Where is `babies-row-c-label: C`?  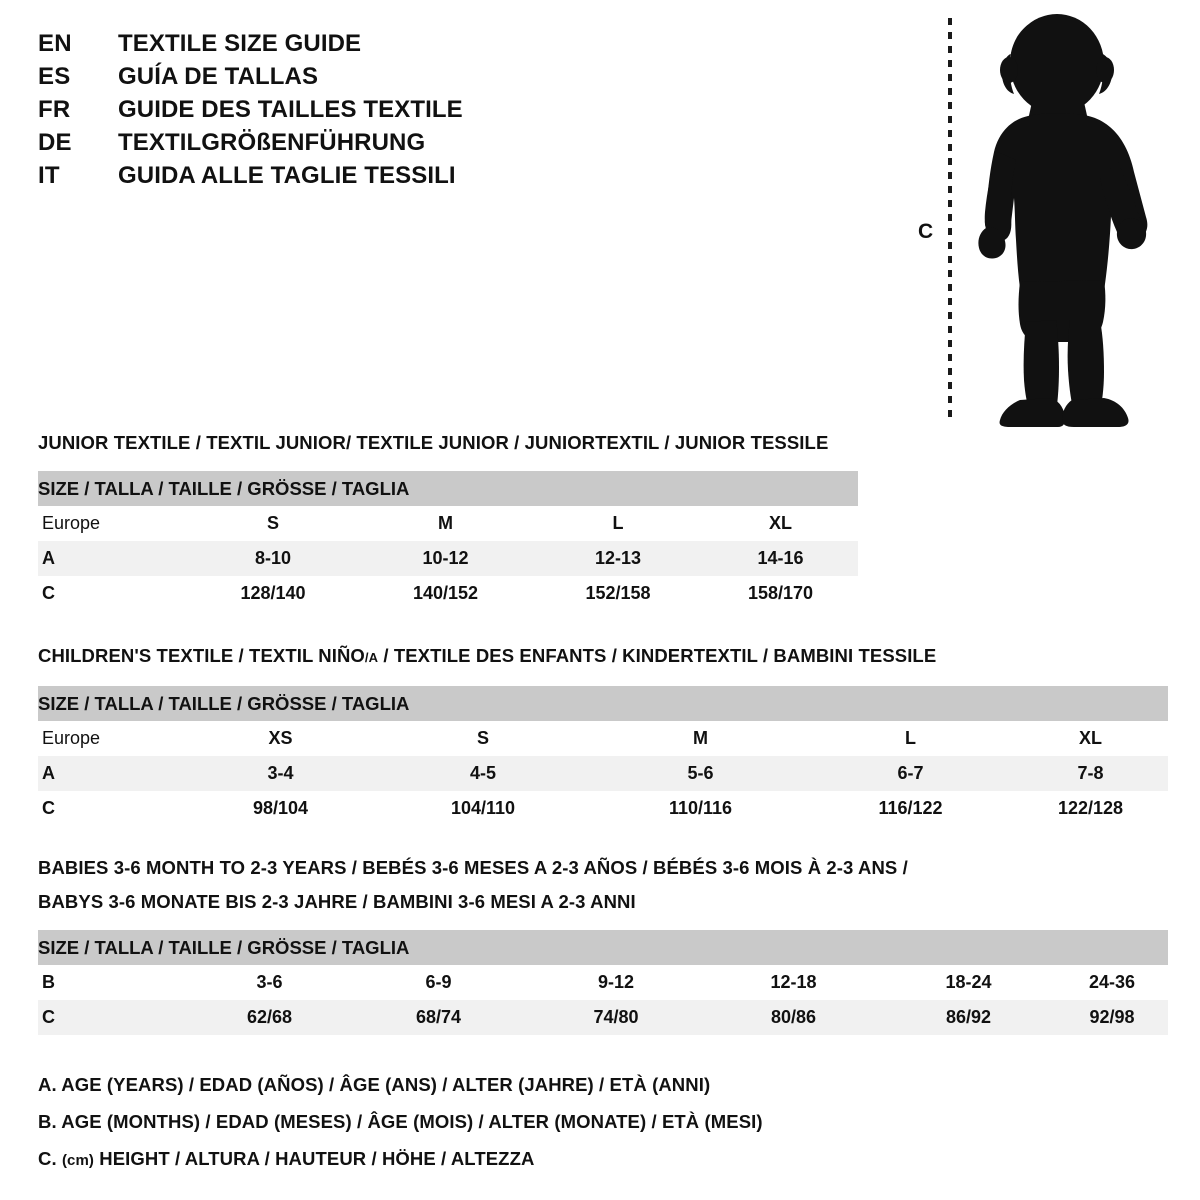 babies-row-c-label: C is located at coordinates (113, 1017).